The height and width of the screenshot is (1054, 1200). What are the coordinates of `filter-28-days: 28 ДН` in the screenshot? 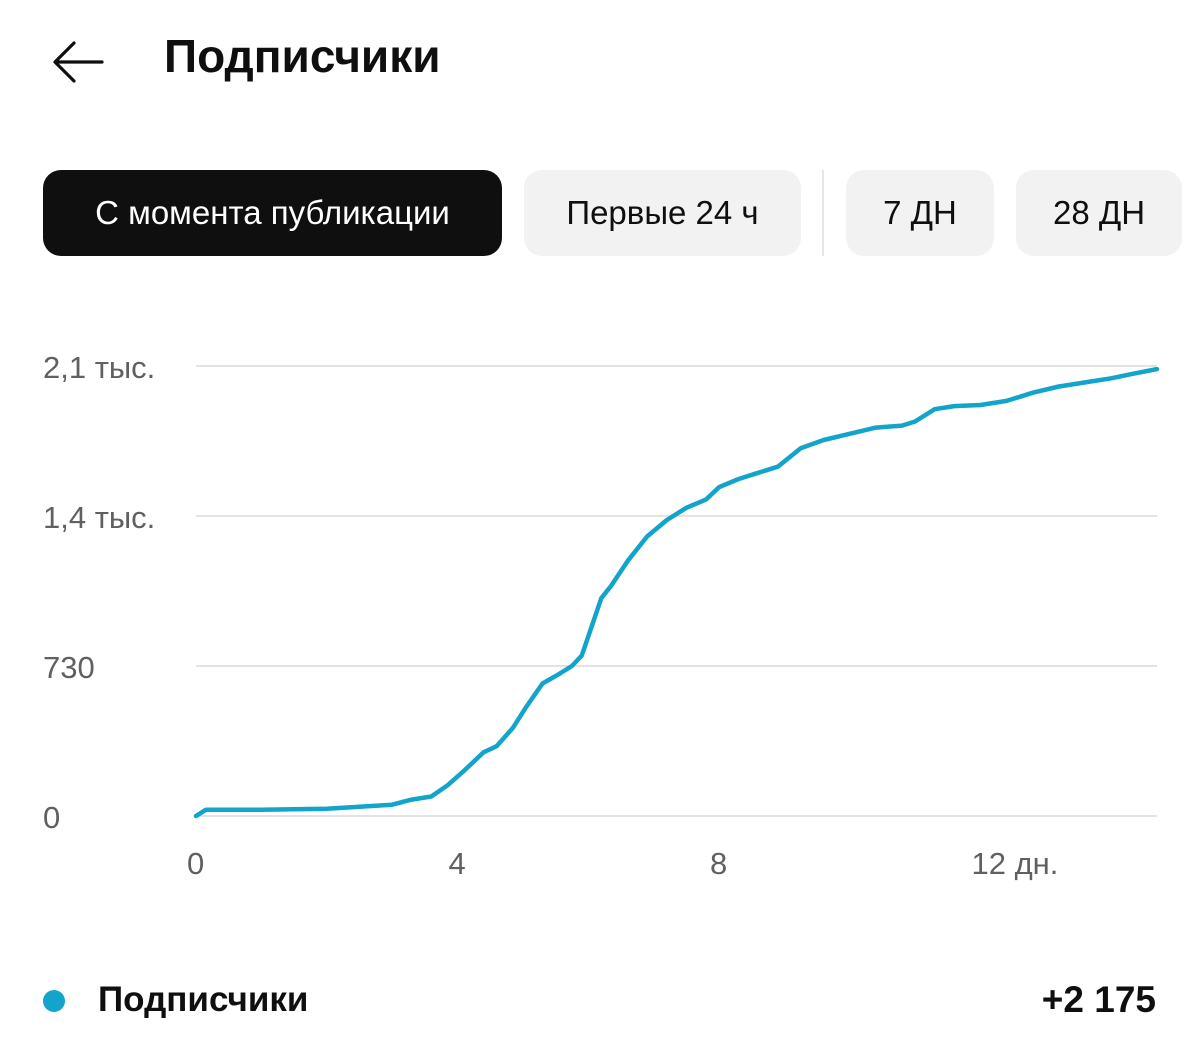 It's located at (1099, 213).